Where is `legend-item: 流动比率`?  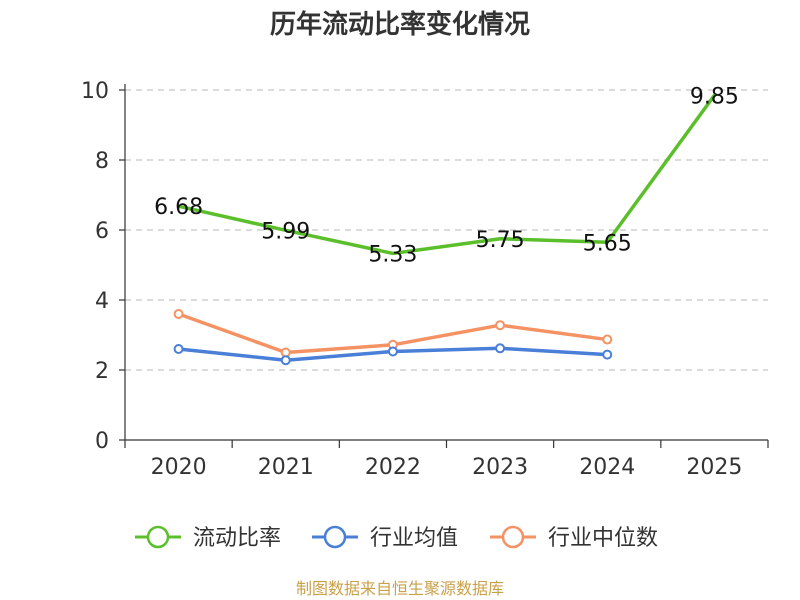 legend-item: 流动比率 is located at coordinates (208, 538).